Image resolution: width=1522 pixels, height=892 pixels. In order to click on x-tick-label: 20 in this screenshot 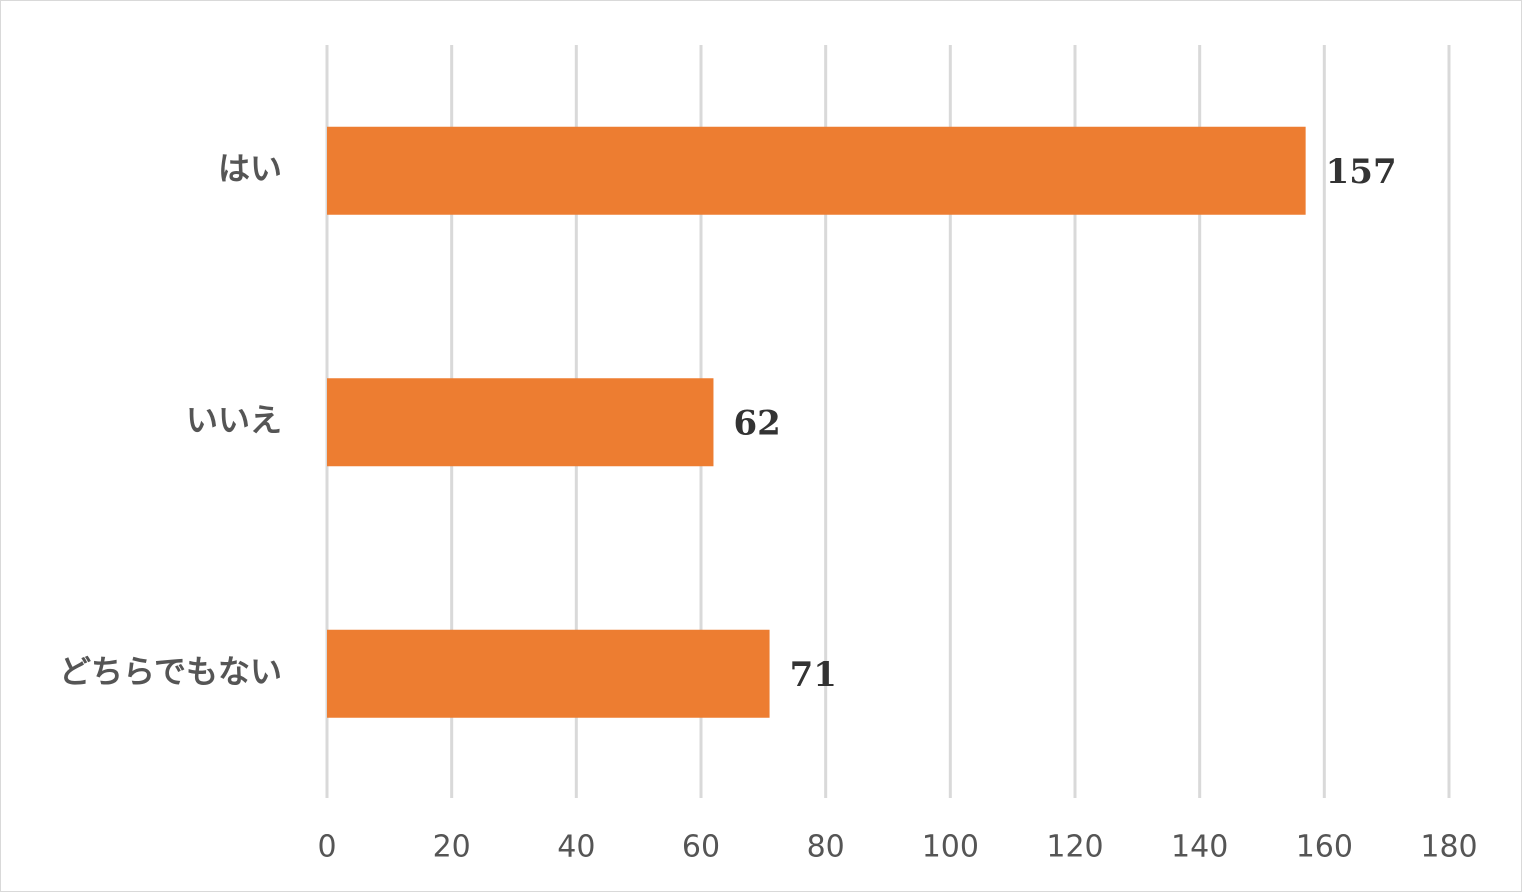, I will do `click(452, 847)`.